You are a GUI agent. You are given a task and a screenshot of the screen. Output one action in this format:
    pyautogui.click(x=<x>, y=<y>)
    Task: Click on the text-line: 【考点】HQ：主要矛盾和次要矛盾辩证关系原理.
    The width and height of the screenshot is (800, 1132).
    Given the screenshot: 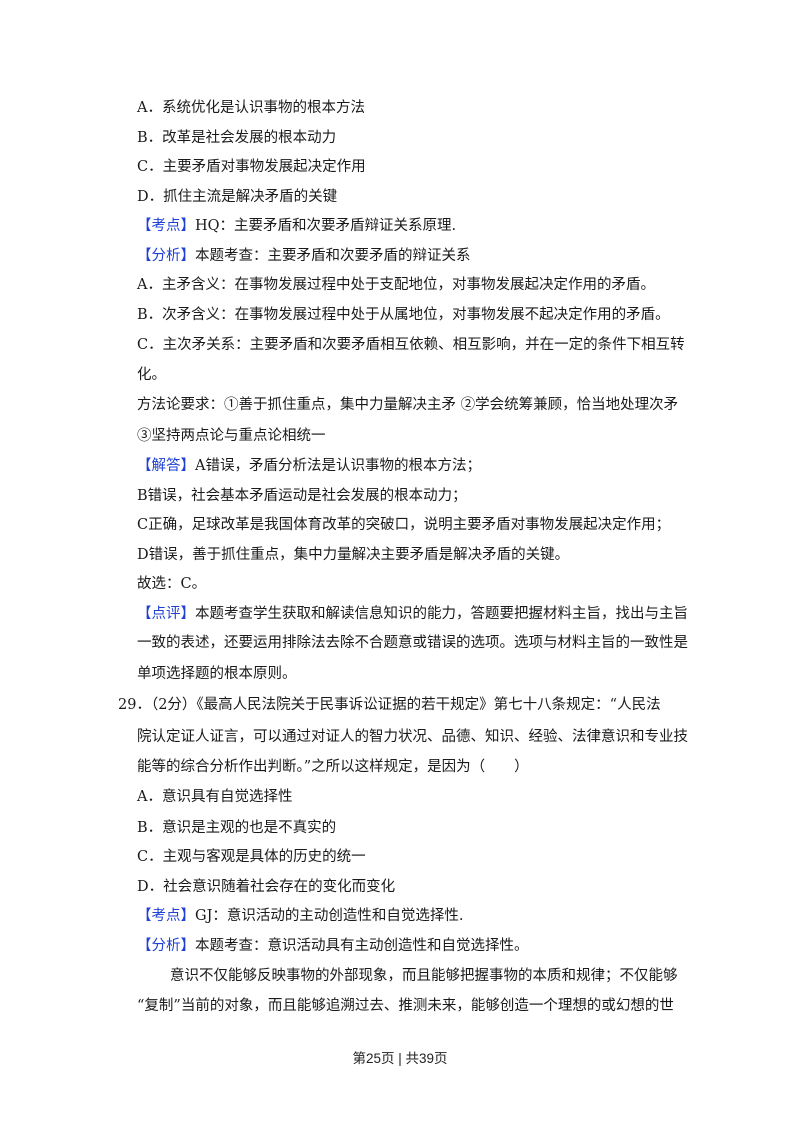 What is the action you would take?
    pyautogui.click(x=296, y=226)
    